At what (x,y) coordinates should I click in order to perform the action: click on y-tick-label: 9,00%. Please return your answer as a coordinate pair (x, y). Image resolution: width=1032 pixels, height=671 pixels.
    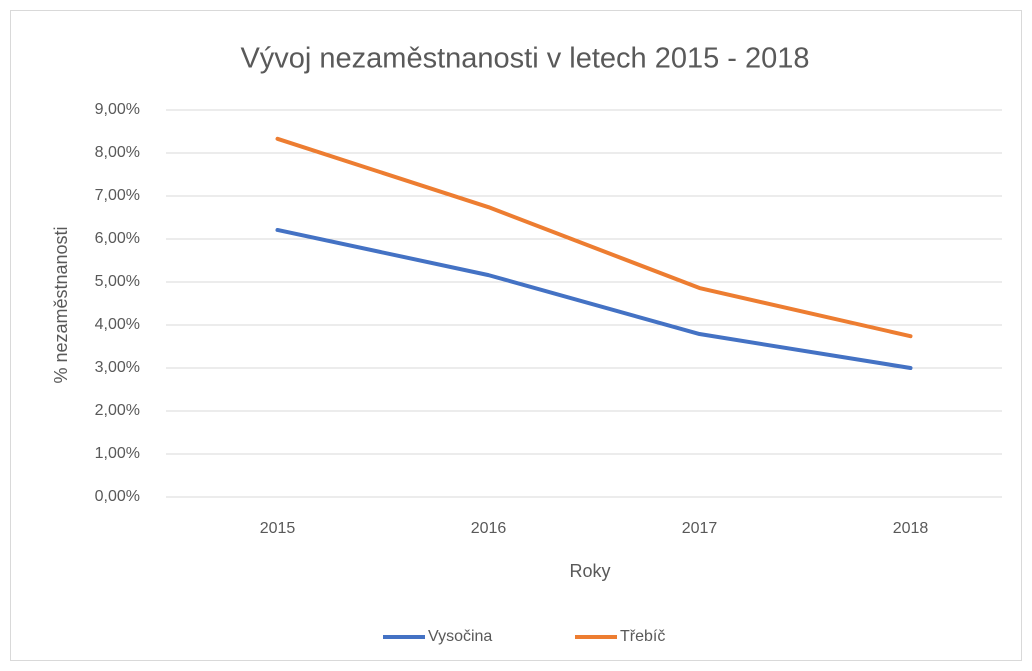
    Looking at the image, I should click on (117, 109).